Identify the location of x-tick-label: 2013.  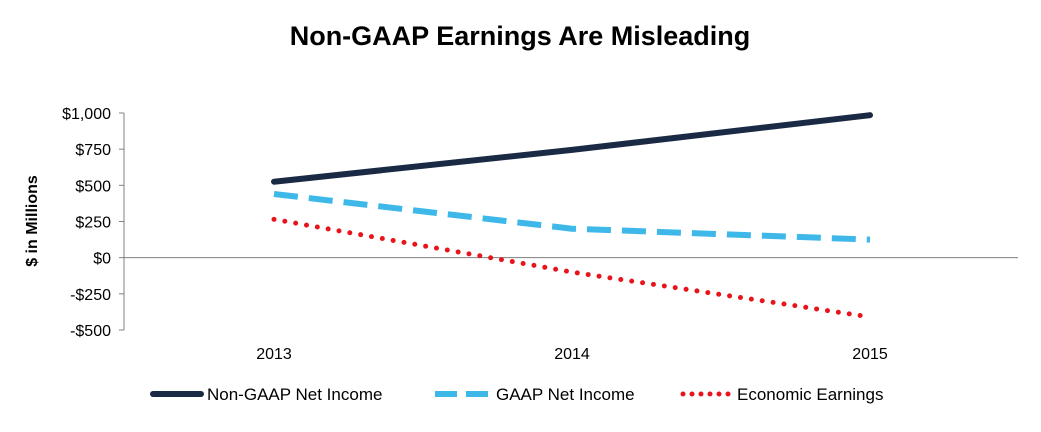
(274, 354).